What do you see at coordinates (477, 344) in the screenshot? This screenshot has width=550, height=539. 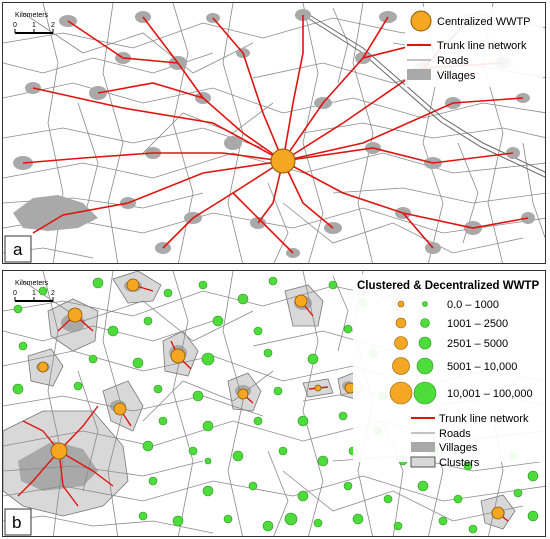 I see `legend-size-label-3: 2501 – 5000` at bounding box center [477, 344].